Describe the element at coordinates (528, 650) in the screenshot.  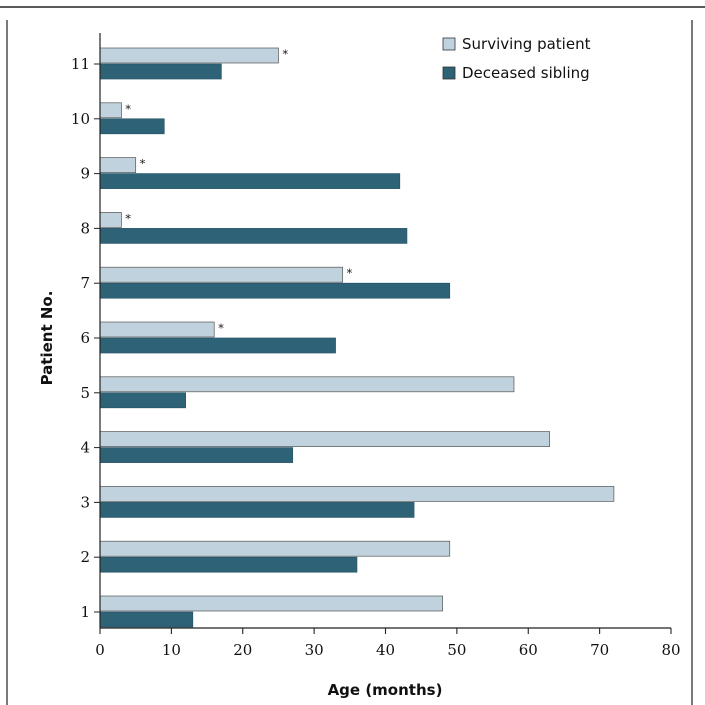
I see `x-tick-label: 60` at that location.